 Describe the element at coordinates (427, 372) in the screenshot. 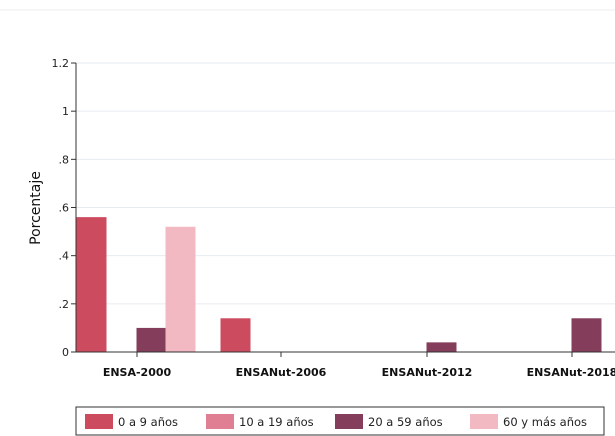

I see `category-label: ENSANut-2012` at that location.